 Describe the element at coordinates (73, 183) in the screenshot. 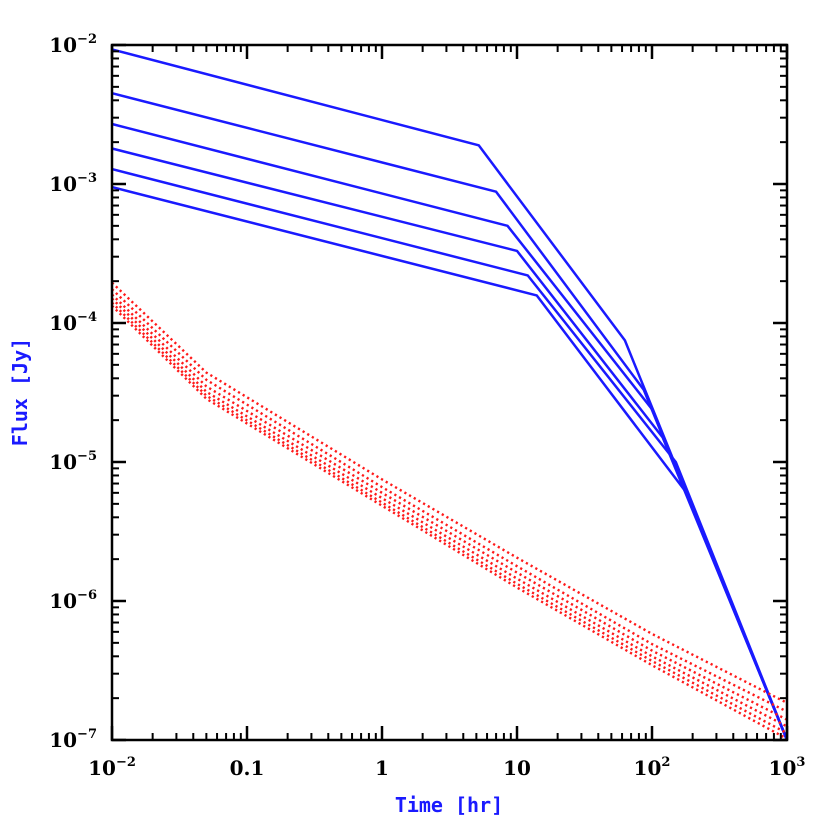

I see `y-tick-label: 10⁻³` at that location.